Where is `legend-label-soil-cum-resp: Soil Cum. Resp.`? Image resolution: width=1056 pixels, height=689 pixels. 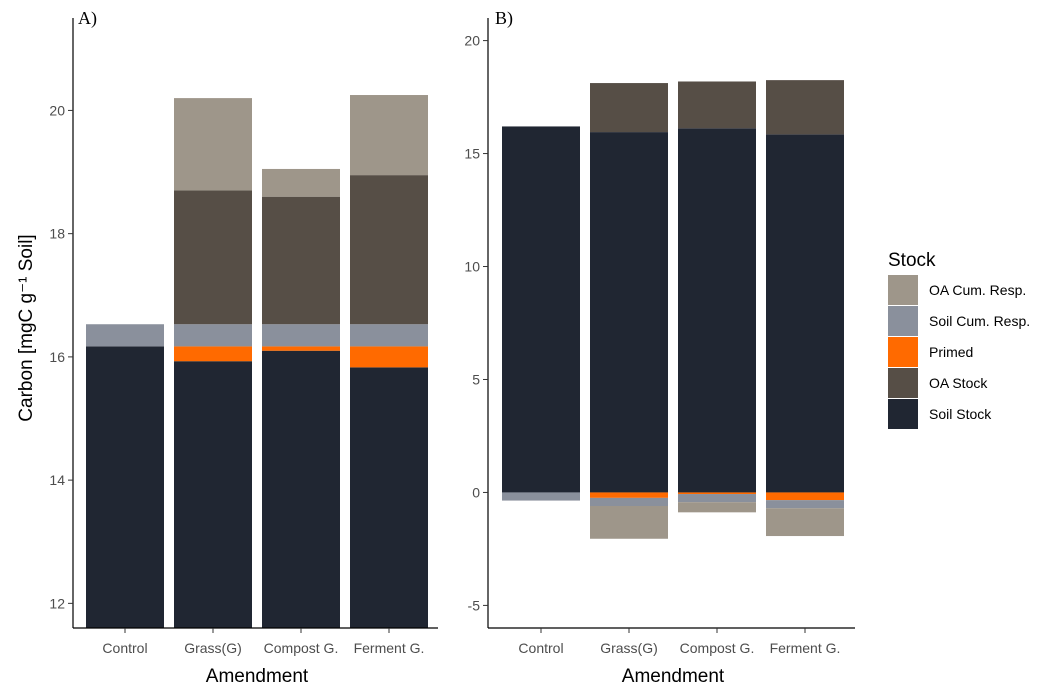
legend-label-soil-cum-resp: Soil Cum. Resp. is located at coordinates (979, 321).